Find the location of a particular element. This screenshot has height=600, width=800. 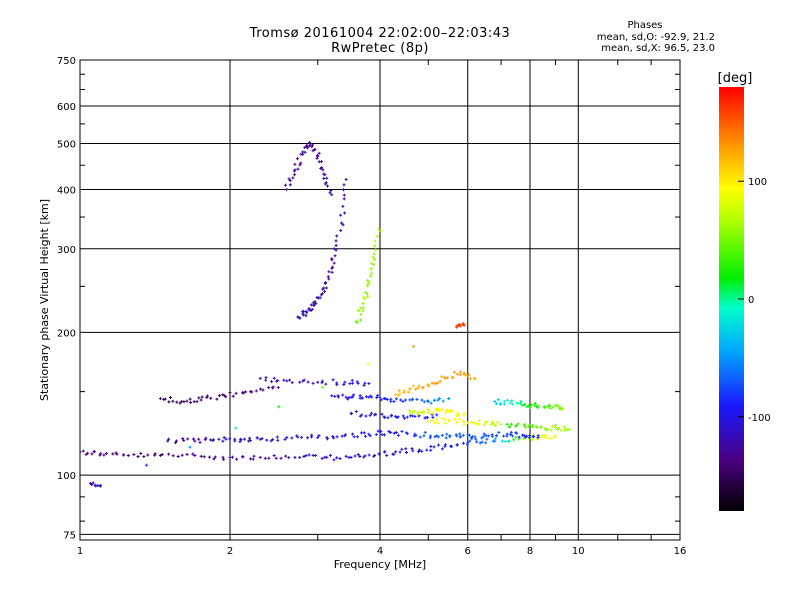

stats-title: Phases is located at coordinates (645, 25).